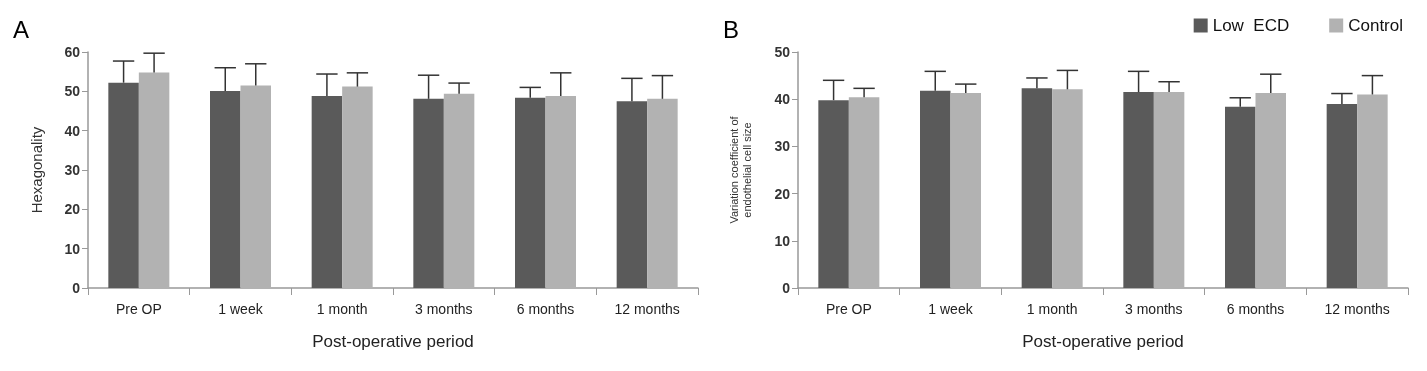  What do you see at coordinates (1251, 25) in the screenshot?
I see `legend-label: Low ECD` at bounding box center [1251, 25].